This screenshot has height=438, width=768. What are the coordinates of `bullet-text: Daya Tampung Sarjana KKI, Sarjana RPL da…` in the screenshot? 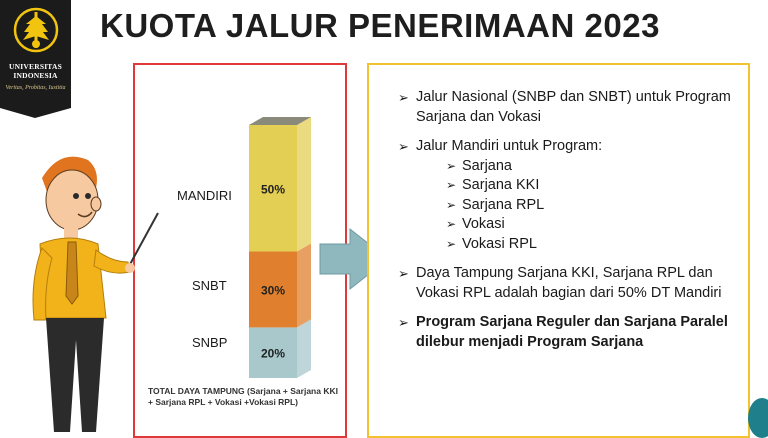 It's located at (569, 283).